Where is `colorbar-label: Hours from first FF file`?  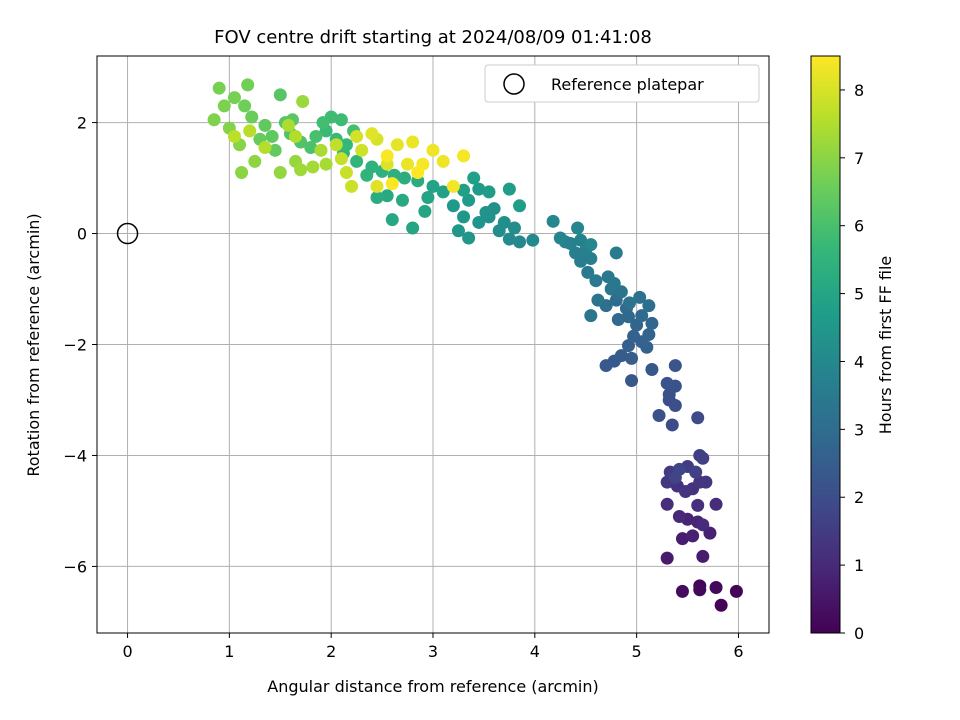
colorbar-label: Hours from first FF file is located at coordinates (885, 345).